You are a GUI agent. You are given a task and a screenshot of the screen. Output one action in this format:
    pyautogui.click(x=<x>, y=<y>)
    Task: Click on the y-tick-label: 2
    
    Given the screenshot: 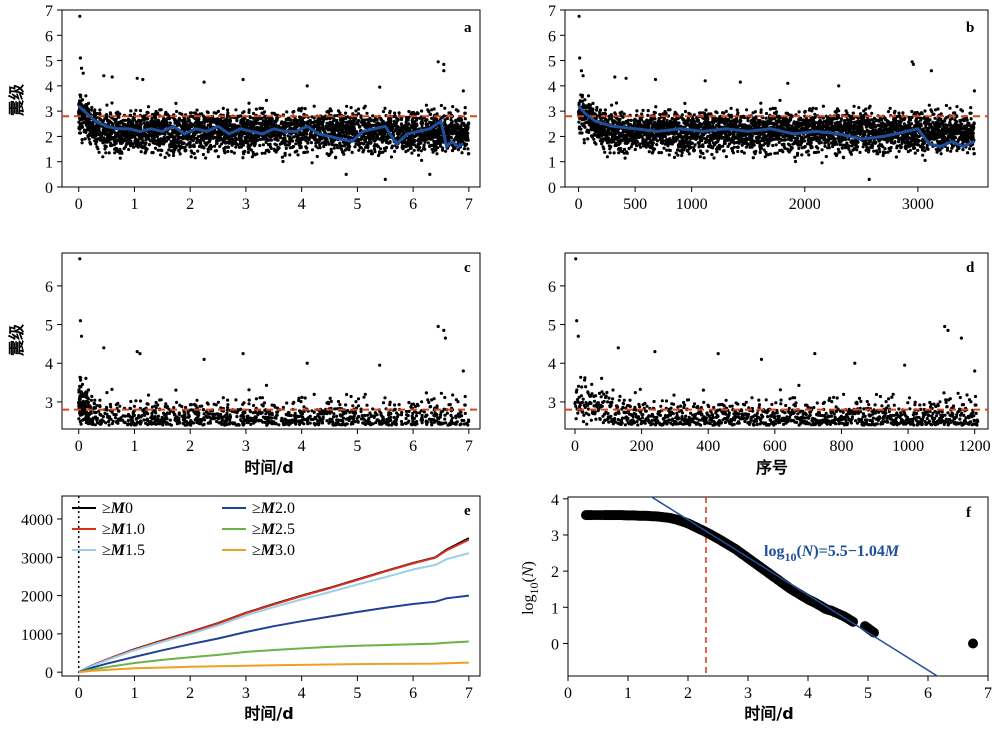 What is the action you would take?
    pyautogui.click(x=552, y=137)
    